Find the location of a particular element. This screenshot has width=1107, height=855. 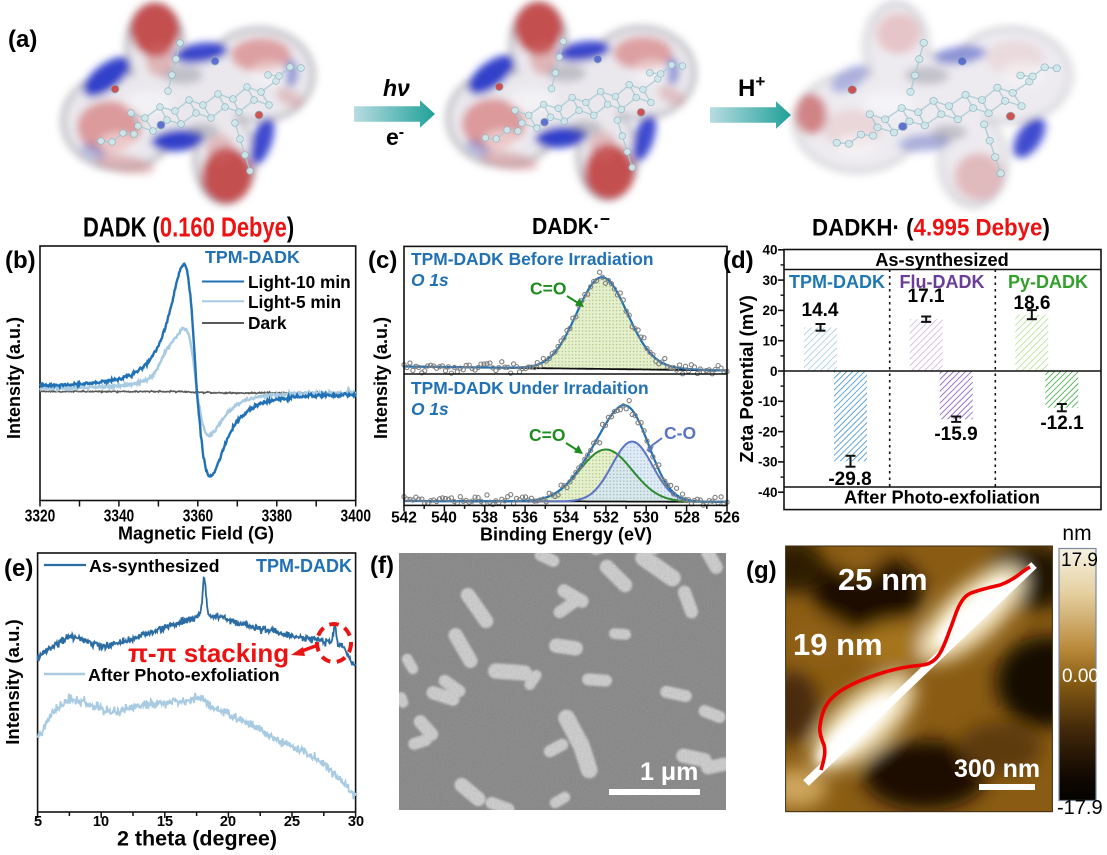

svg-text: 3320 is located at coordinates (40, 516).